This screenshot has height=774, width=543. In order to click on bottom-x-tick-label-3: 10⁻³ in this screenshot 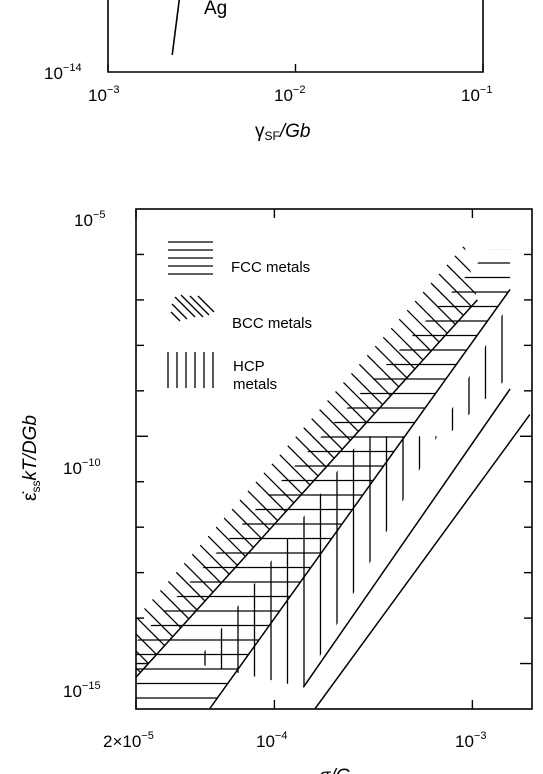, I will do `click(470, 740)`.